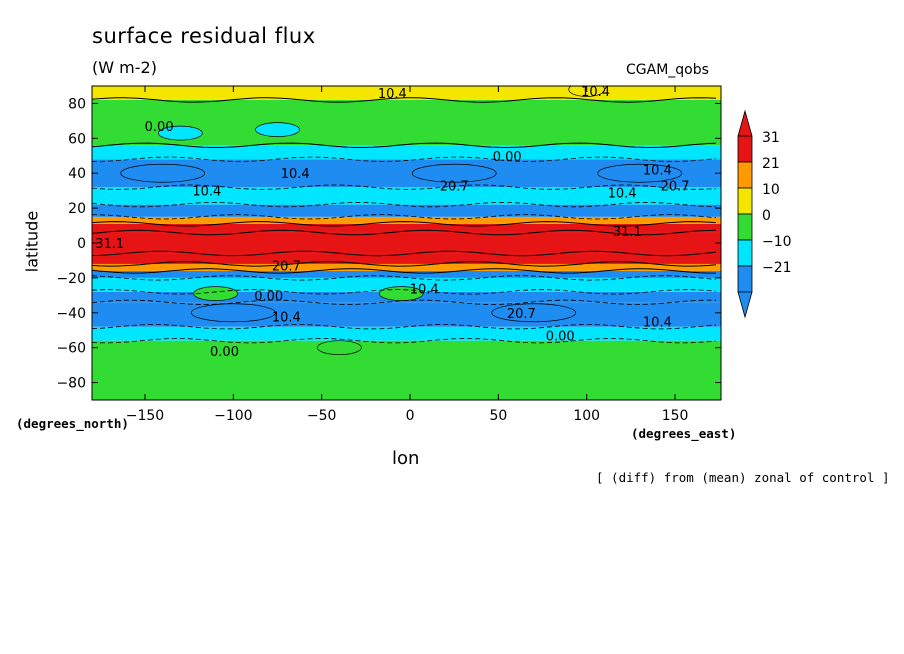 This screenshot has width=904, height=654. I want to click on colorbar-label: 0, so click(766, 216).